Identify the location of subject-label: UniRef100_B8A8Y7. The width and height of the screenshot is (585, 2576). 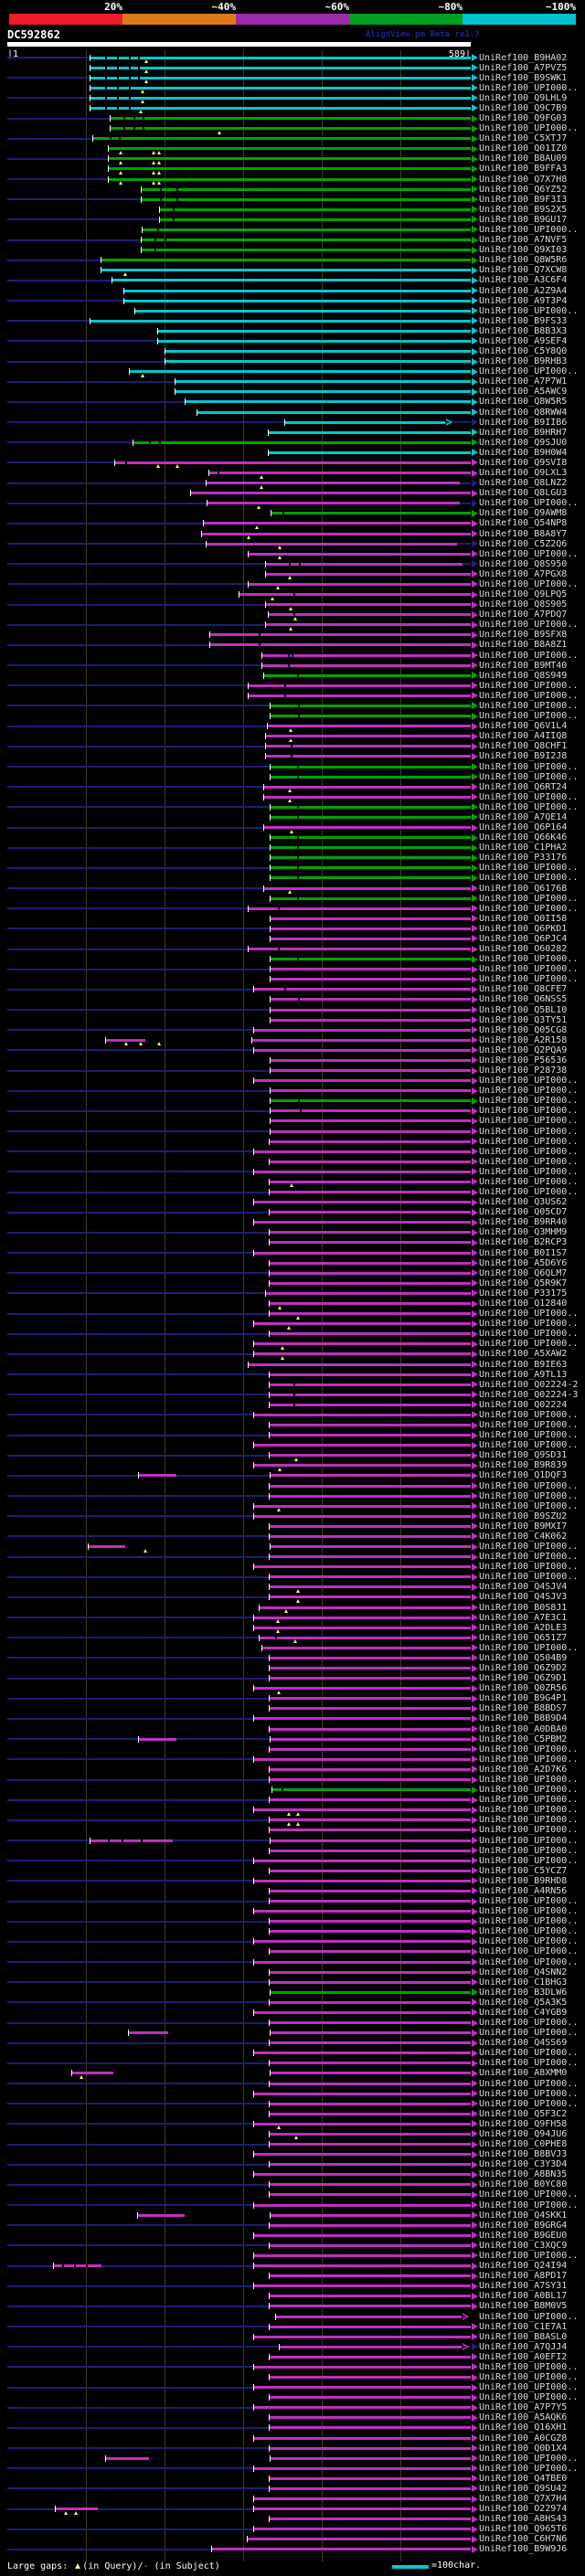
(523, 533).